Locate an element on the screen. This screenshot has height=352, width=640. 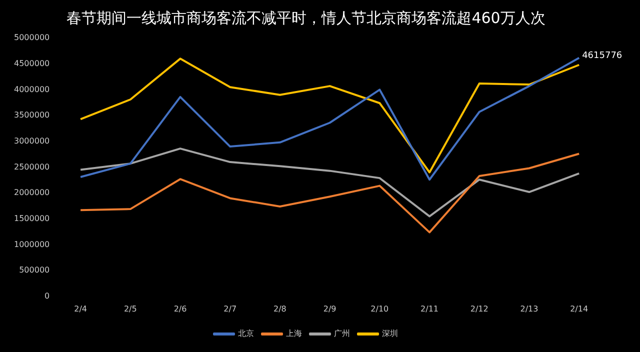
y-tick-label: 5000000 is located at coordinates (32, 37).